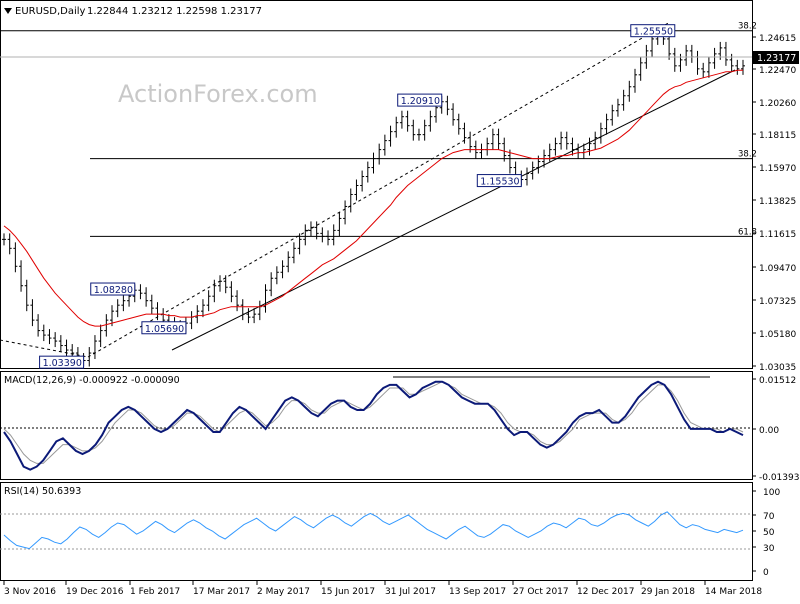  I want to click on macd-axis: 0.01512 0.00 -0.01393, so click(775, 429).